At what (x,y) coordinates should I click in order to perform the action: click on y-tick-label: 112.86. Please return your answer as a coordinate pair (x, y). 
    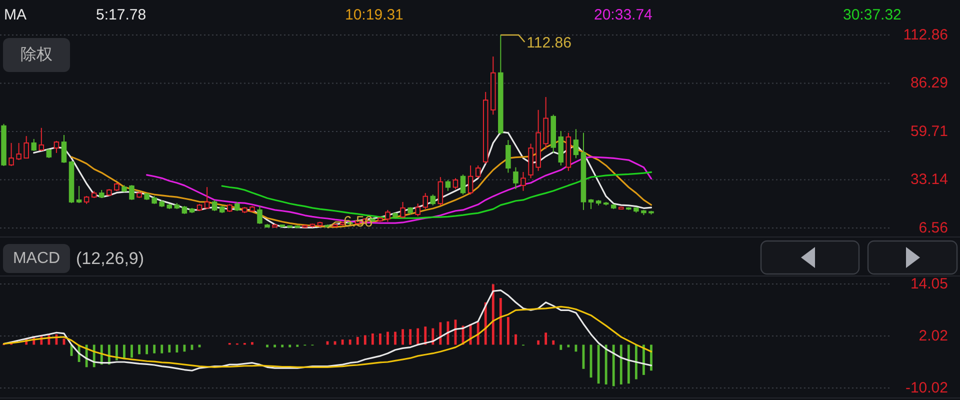
    Looking at the image, I should click on (925, 35).